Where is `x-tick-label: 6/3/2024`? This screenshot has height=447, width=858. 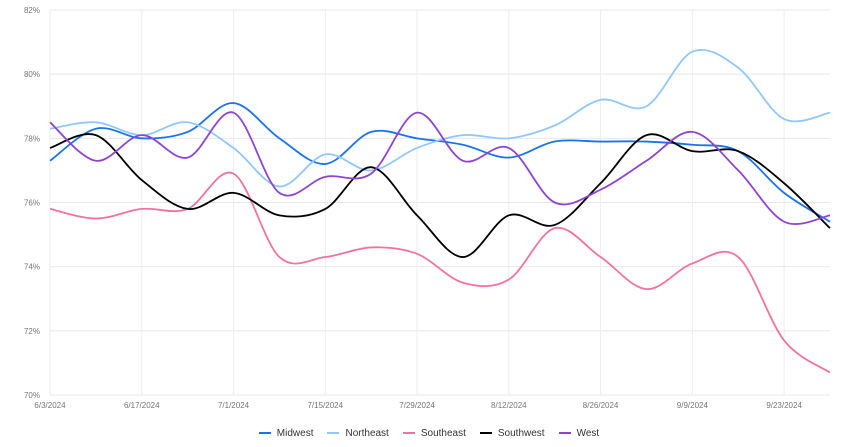 x-tick-label: 6/3/2024 is located at coordinates (50, 405).